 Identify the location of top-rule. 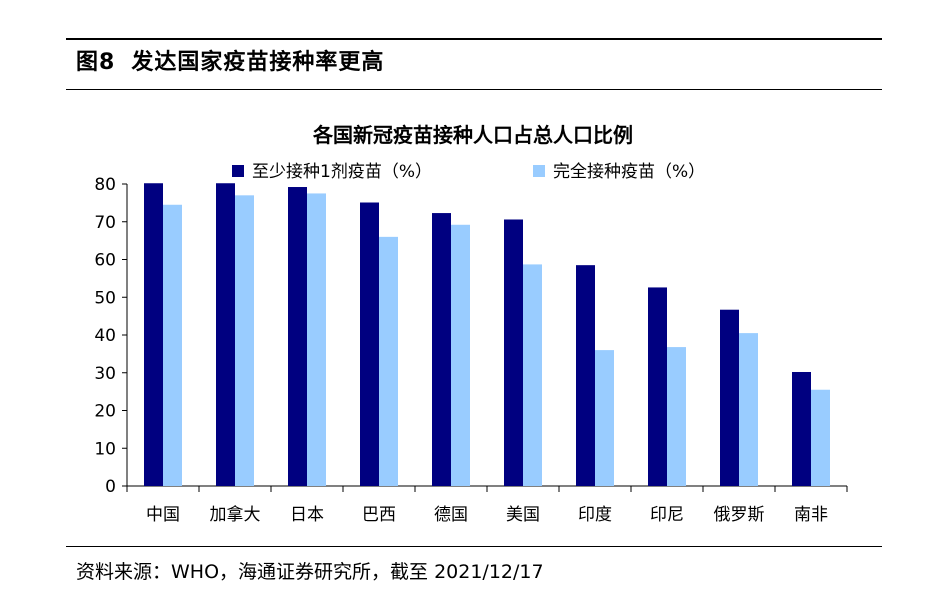
(474, 39).